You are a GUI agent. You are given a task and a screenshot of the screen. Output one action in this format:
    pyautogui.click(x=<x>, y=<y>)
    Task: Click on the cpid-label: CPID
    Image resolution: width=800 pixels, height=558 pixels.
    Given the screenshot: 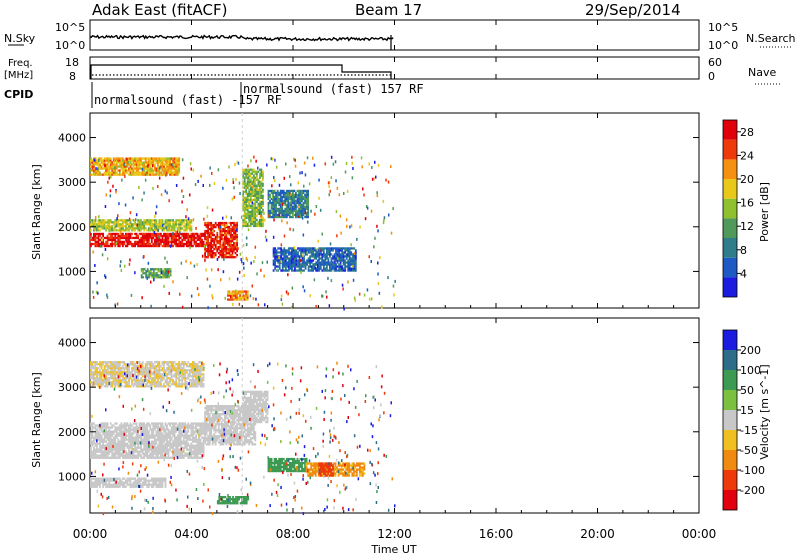 What is the action you would take?
    pyautogui.click(x=18, y=94)
    